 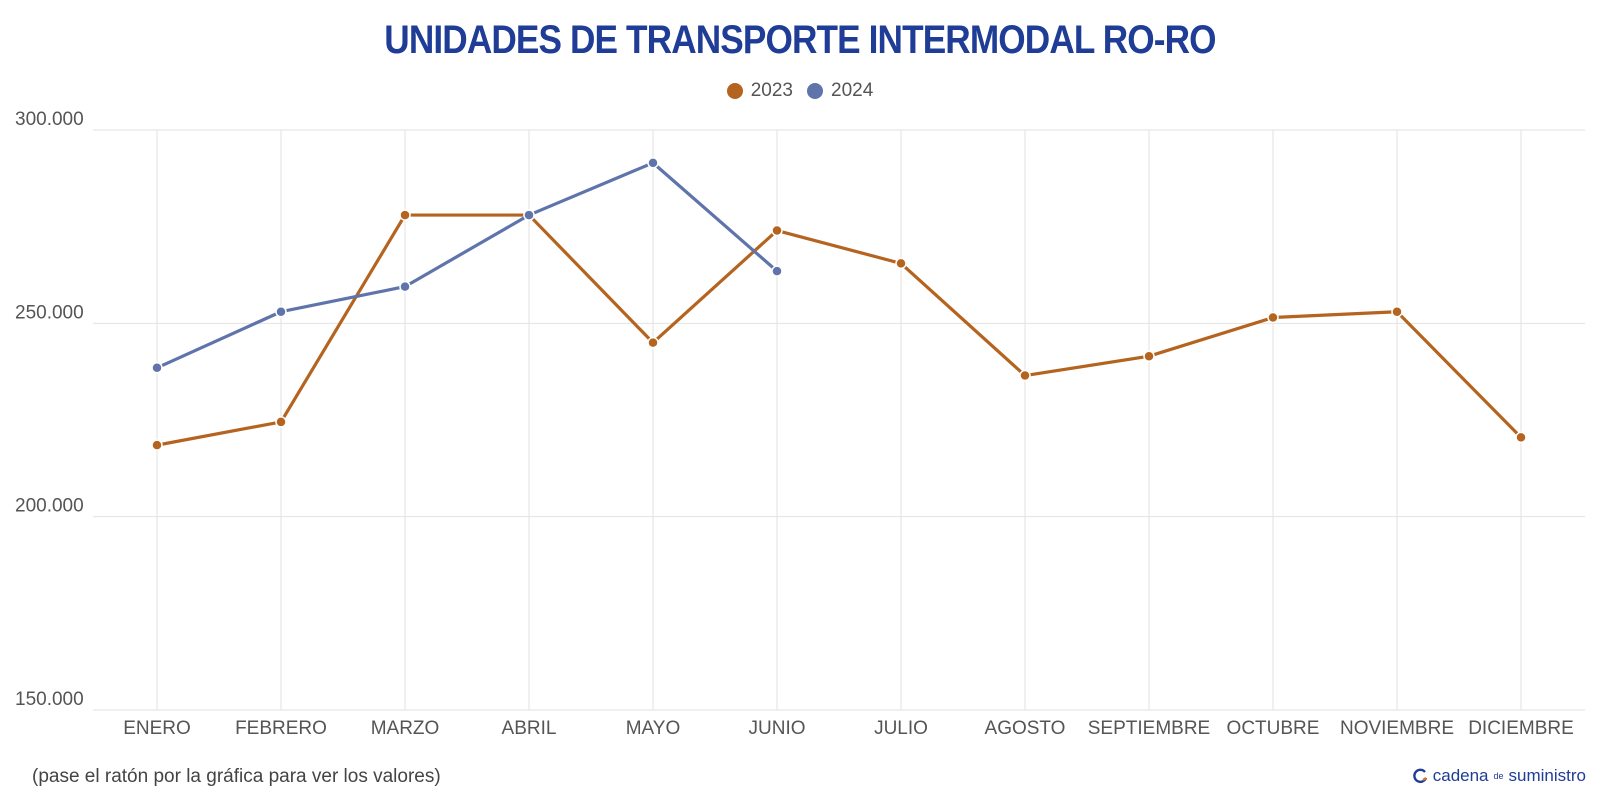 I want to click on x-tick-label: ENERO, so click(x=157, y=728).